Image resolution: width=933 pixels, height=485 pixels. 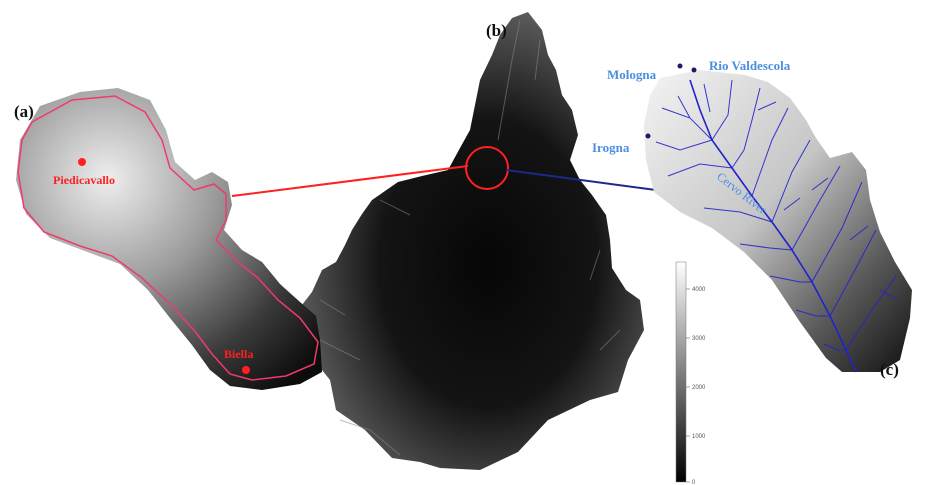 What do you see at coordinates (680, 66) in the screenshot?
I see `gauge-mologna` at bounding box center [680, 66].